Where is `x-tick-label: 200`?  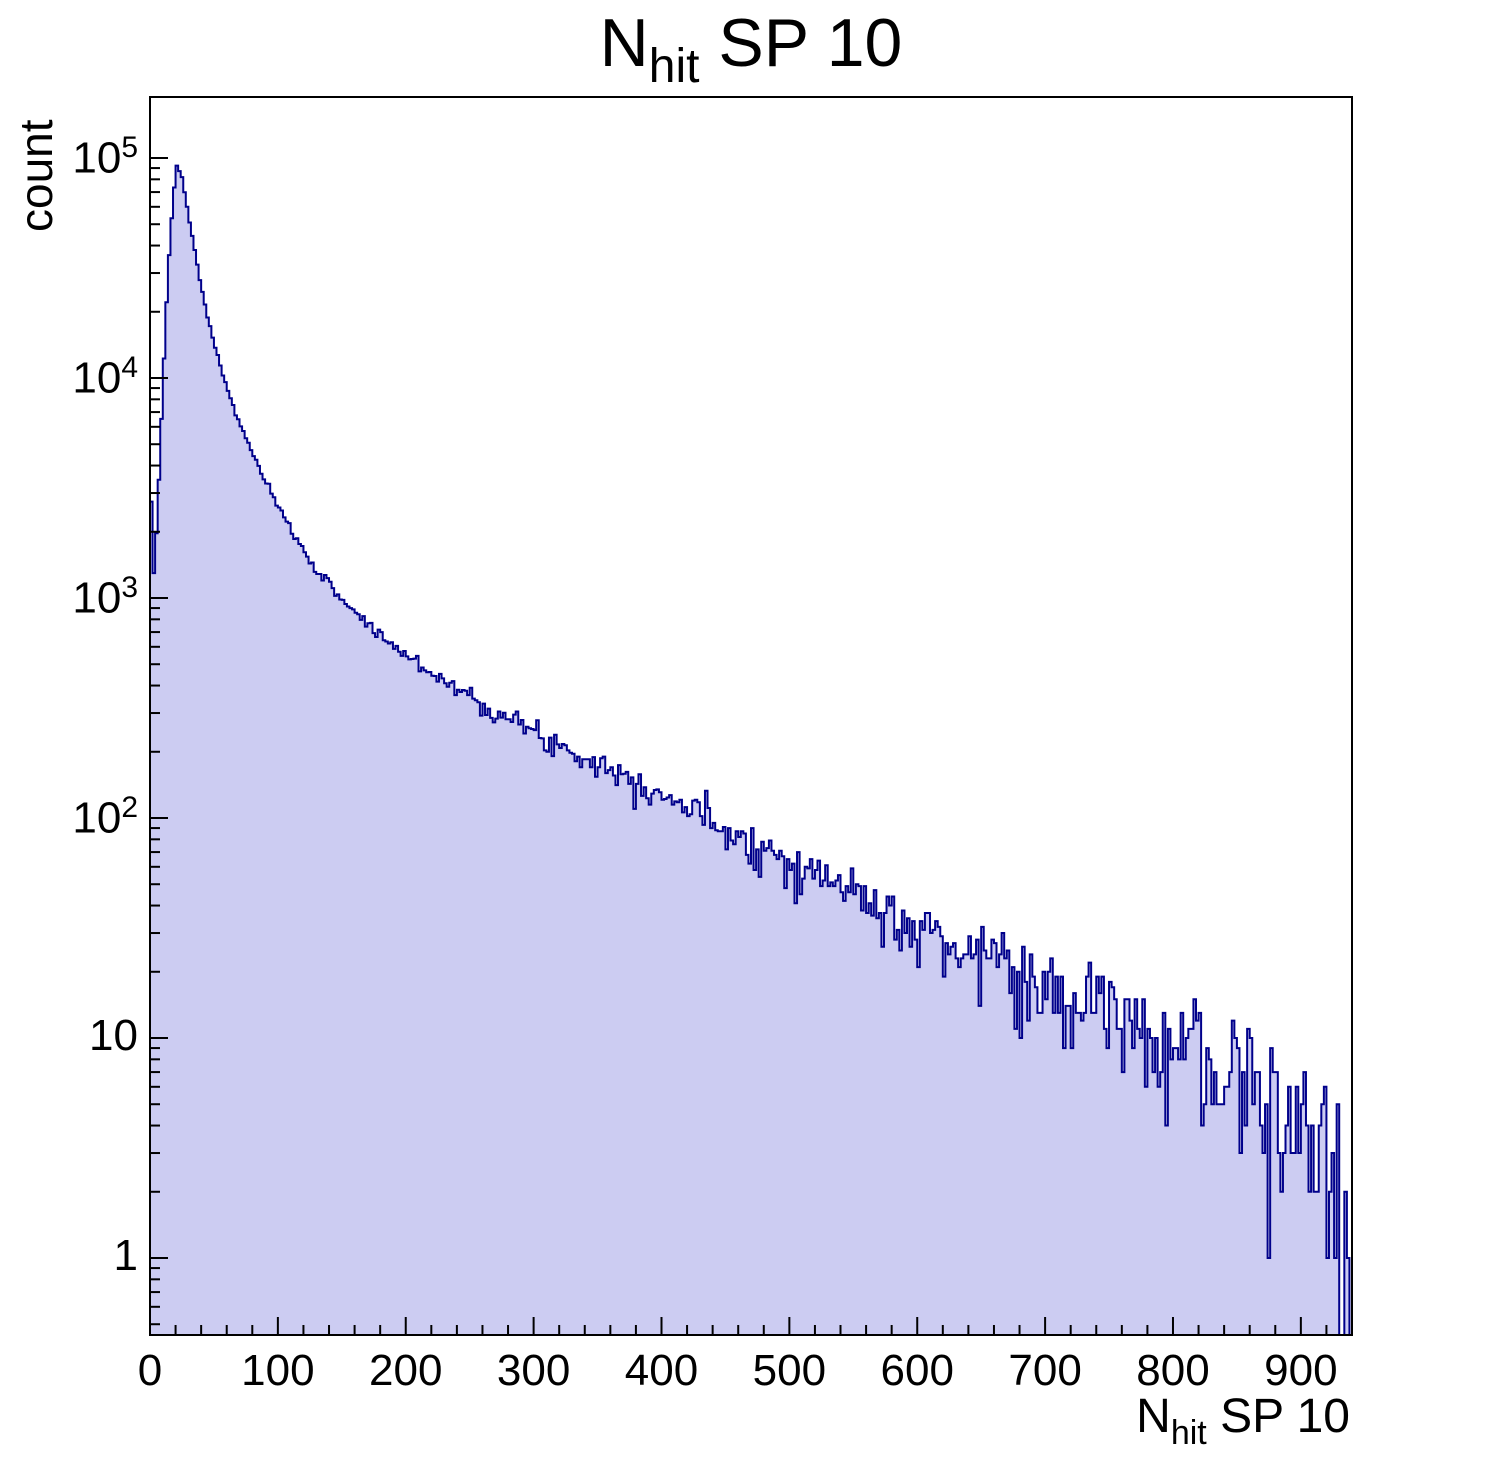
x-tick-label: 200 is located at coordinates (406, 1370).